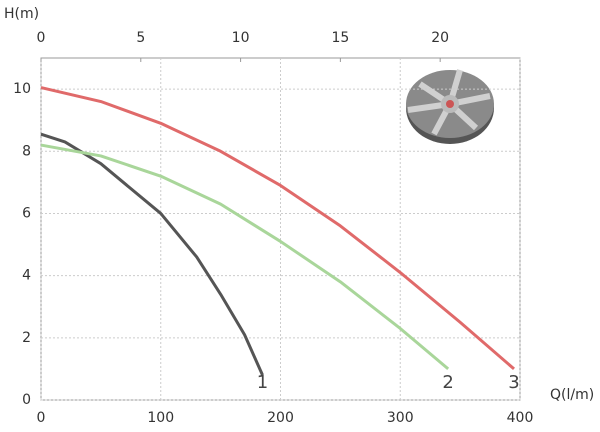 This screenshot has width=600, height=432. Describe the element at coordinates (26, 151) in the screenshot. I see `y-tick-label: 8` at that location.